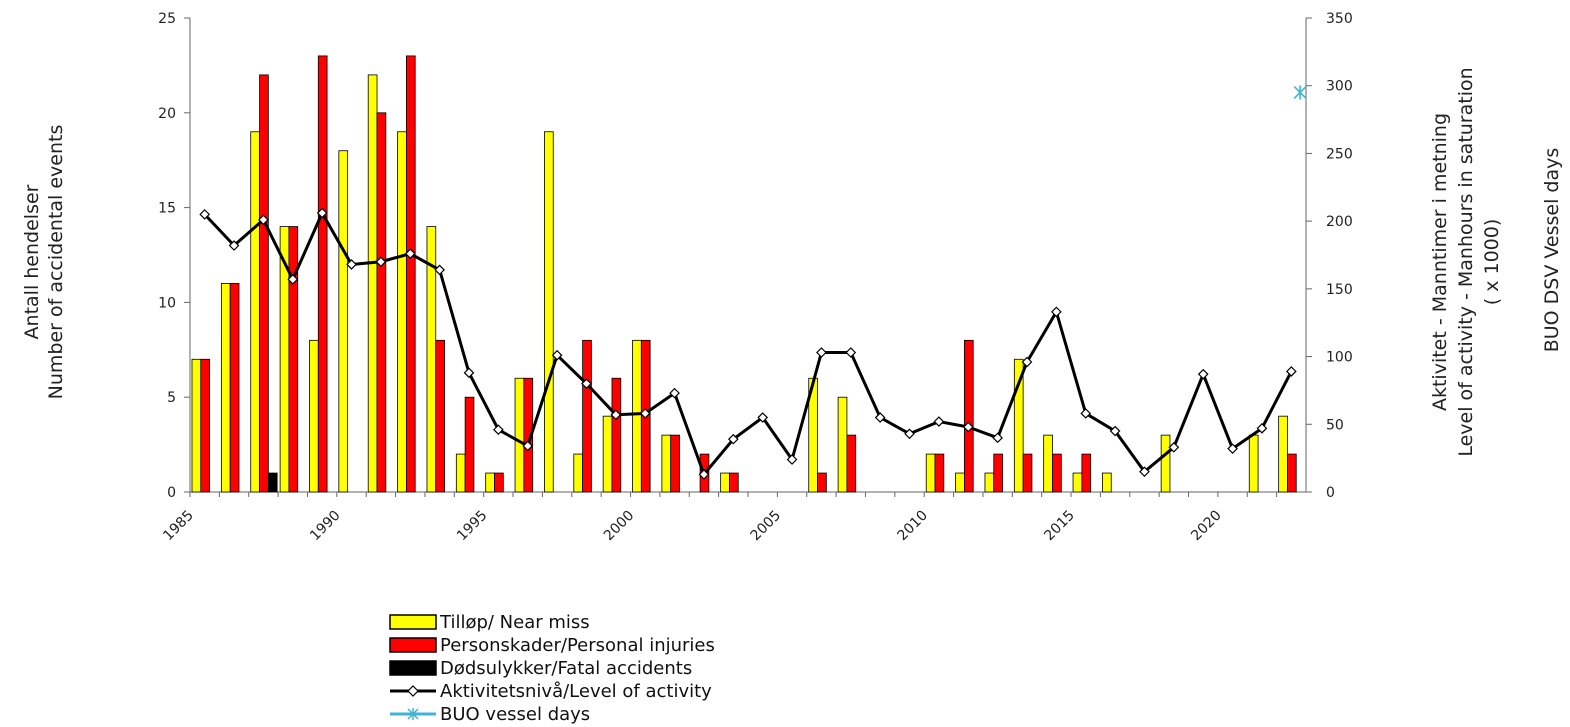 Image resolution: width=1570 pixels, height=727 pixels. I want to click on buo-vessel-days-marker, so click(1300, 92).